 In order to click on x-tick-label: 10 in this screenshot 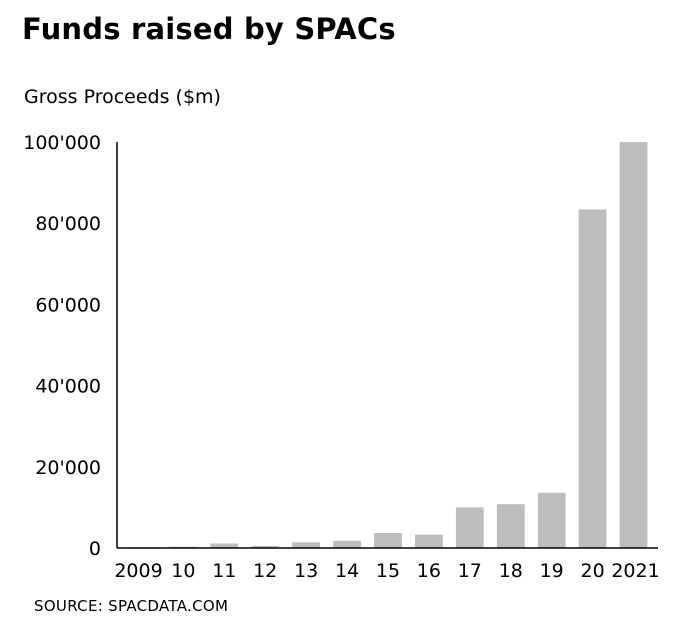, I will do `click(183, 571)`.